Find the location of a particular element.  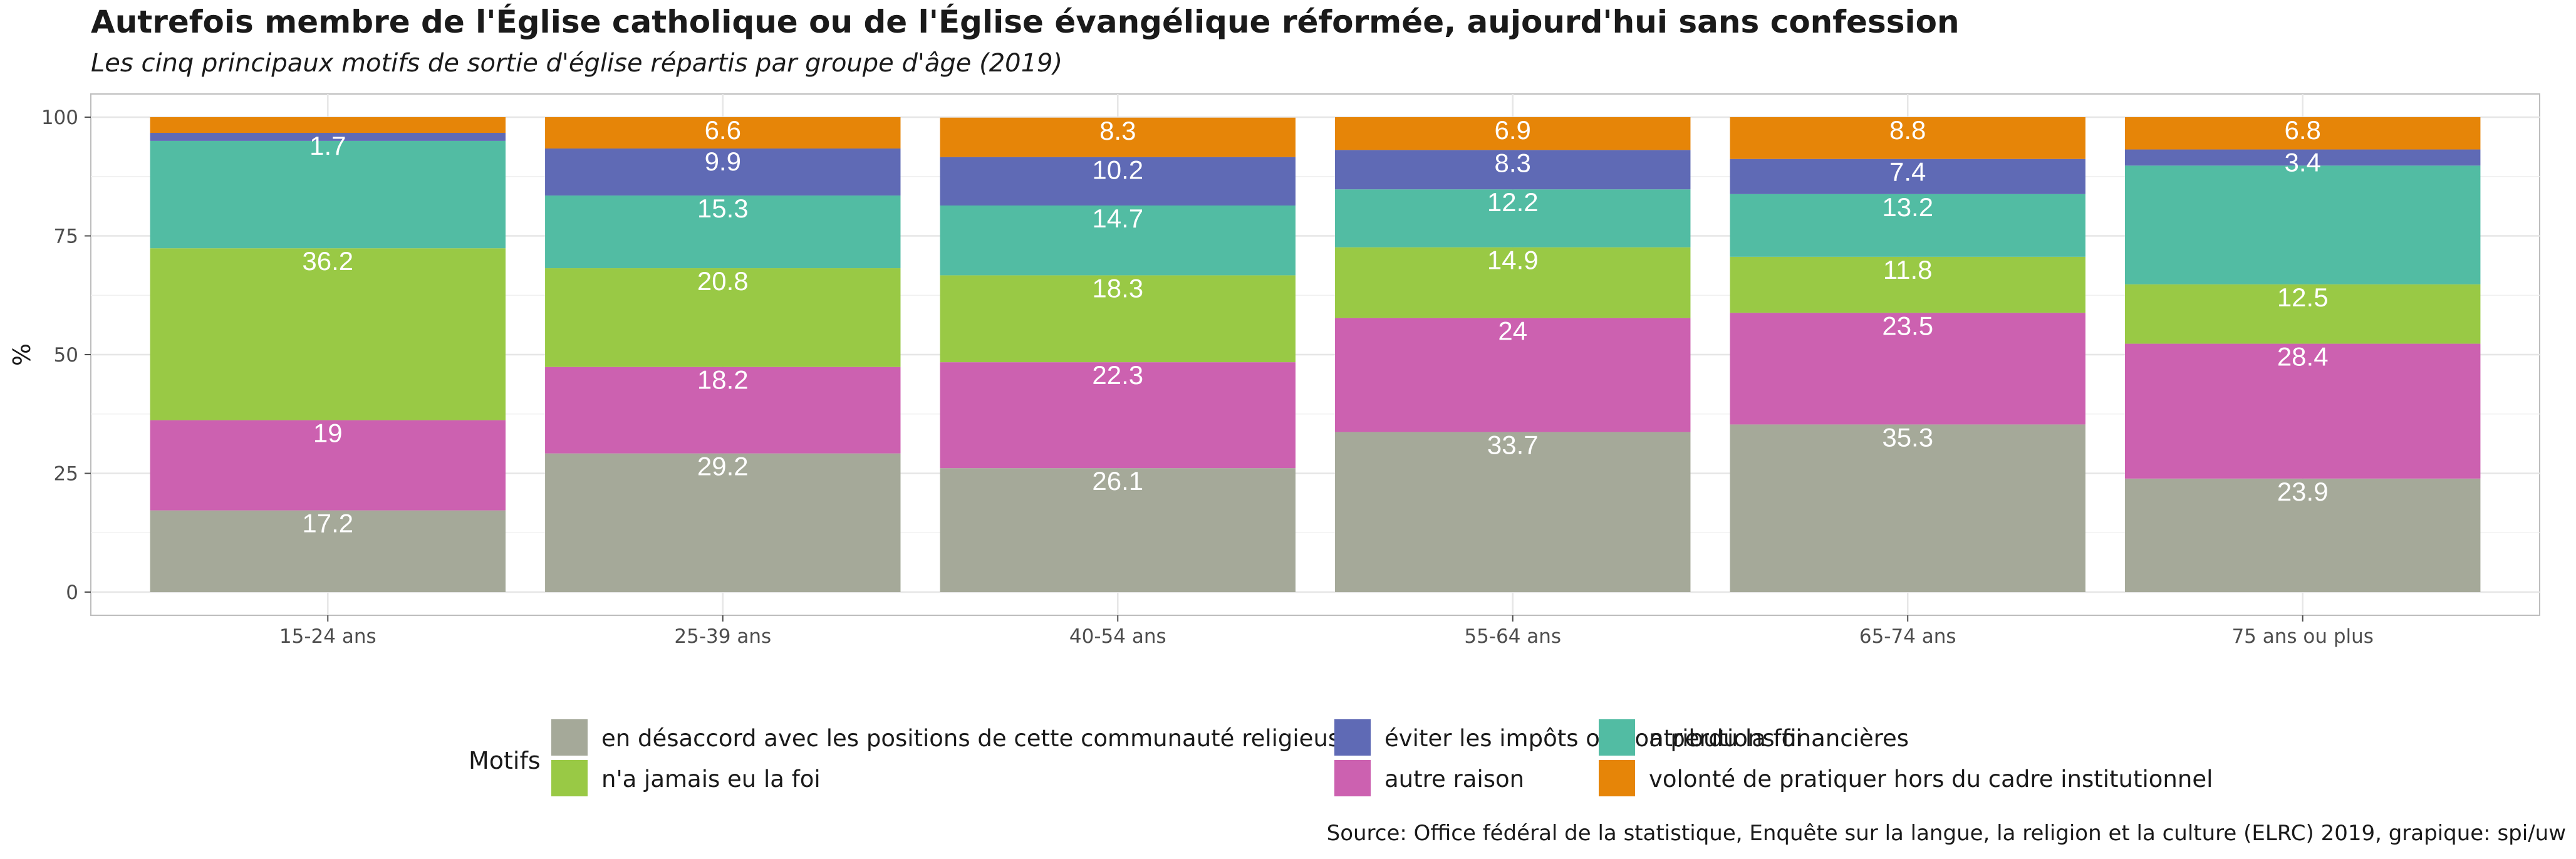

y-tick-label: 0 is located at coordinates (72, 592).